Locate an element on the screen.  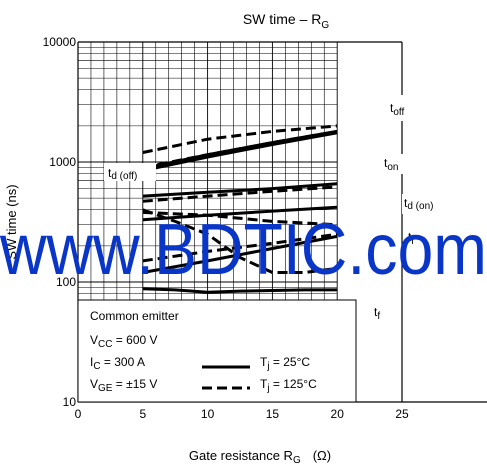
x-tick-label-25: 25 is located at coordinates (402, 414).